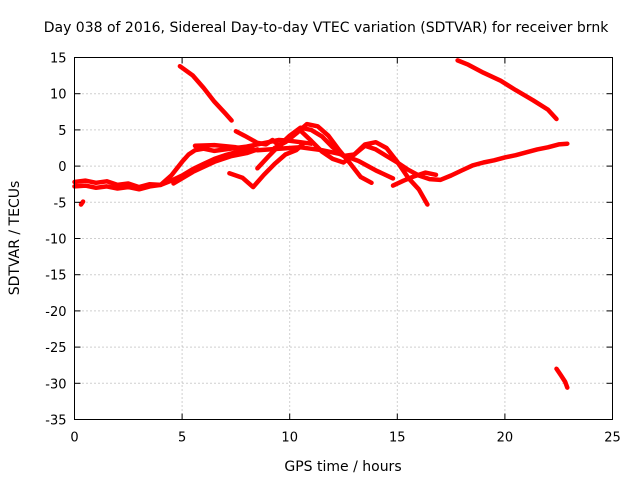 The height and width of the screenshot is (480, 640). What do you see at coordinates (62, 167) in the screenshot?
I see `y-tick-label: 0` at bounding box center [62, 167].